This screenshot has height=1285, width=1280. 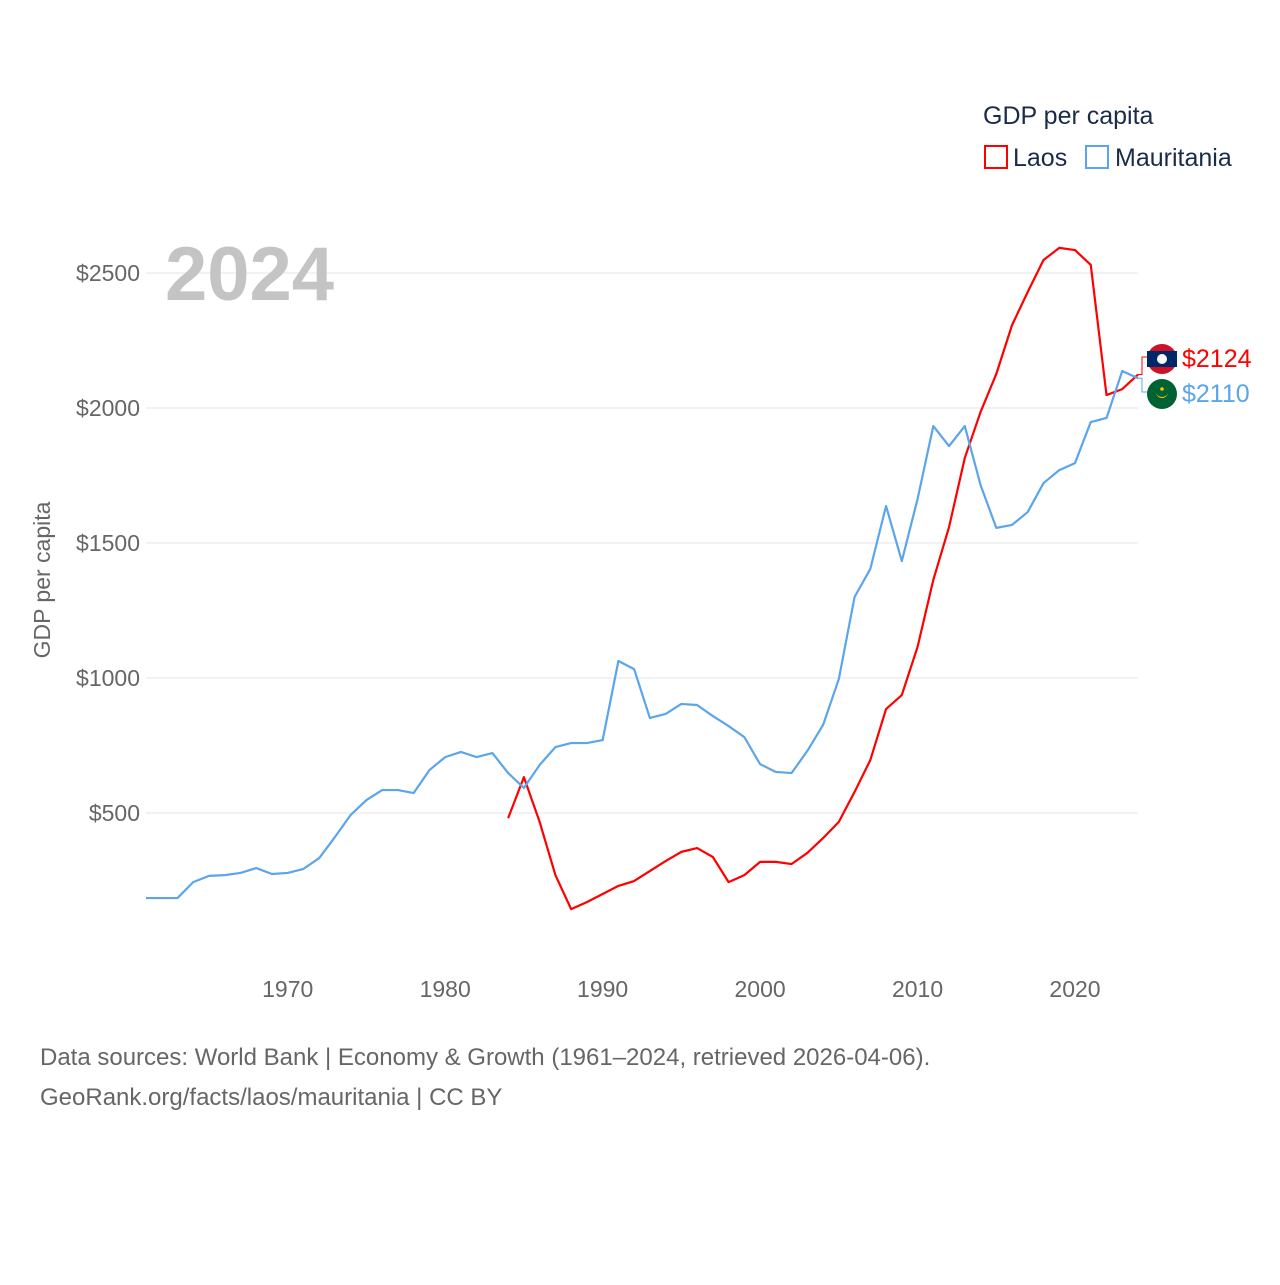 I want to click on x-tick-label: 1990, so click(x=602, y=989).